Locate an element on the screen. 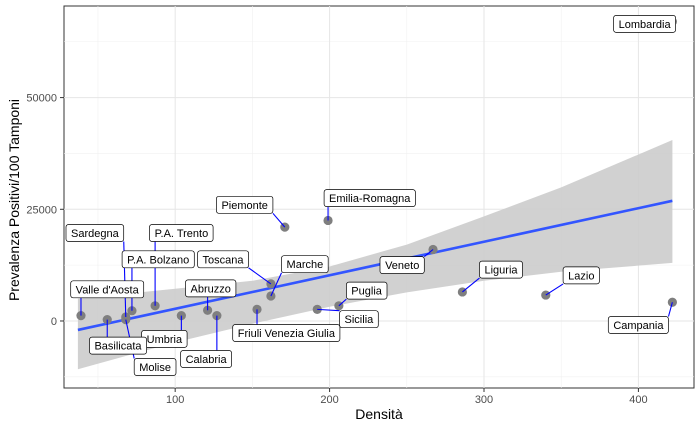 Image resolution: width=700 pixels, height=432 pixels. label-toscana: Toscana is located at coordinates (223, 259).